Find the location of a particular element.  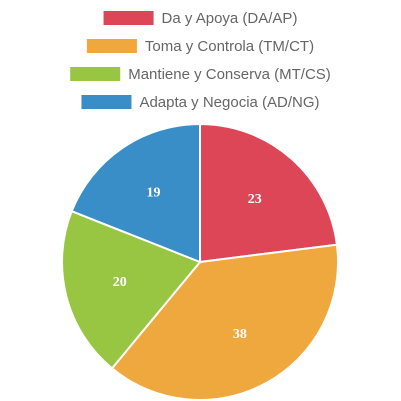

legend-label: Mantiene y Conserva (MT/CS) is located at coordinates (229, 74).